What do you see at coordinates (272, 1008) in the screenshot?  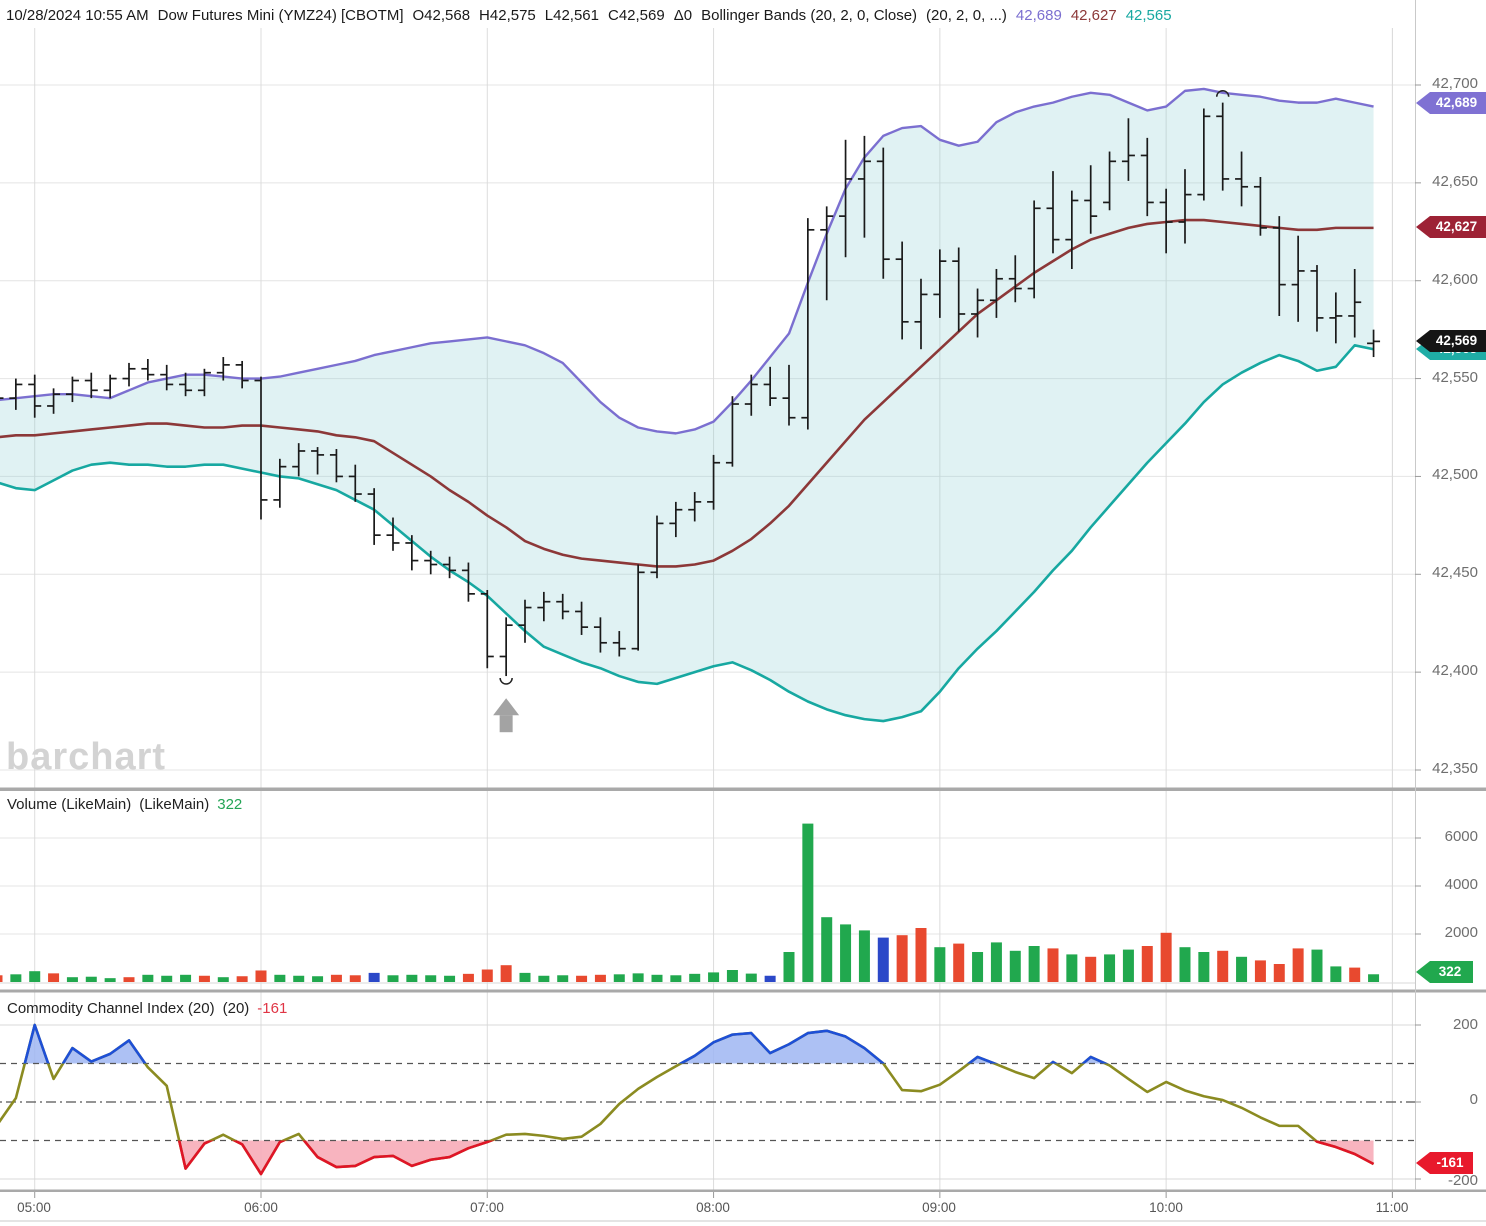 I see `cci-last-value: -161` at bounding box center [272, 1008].